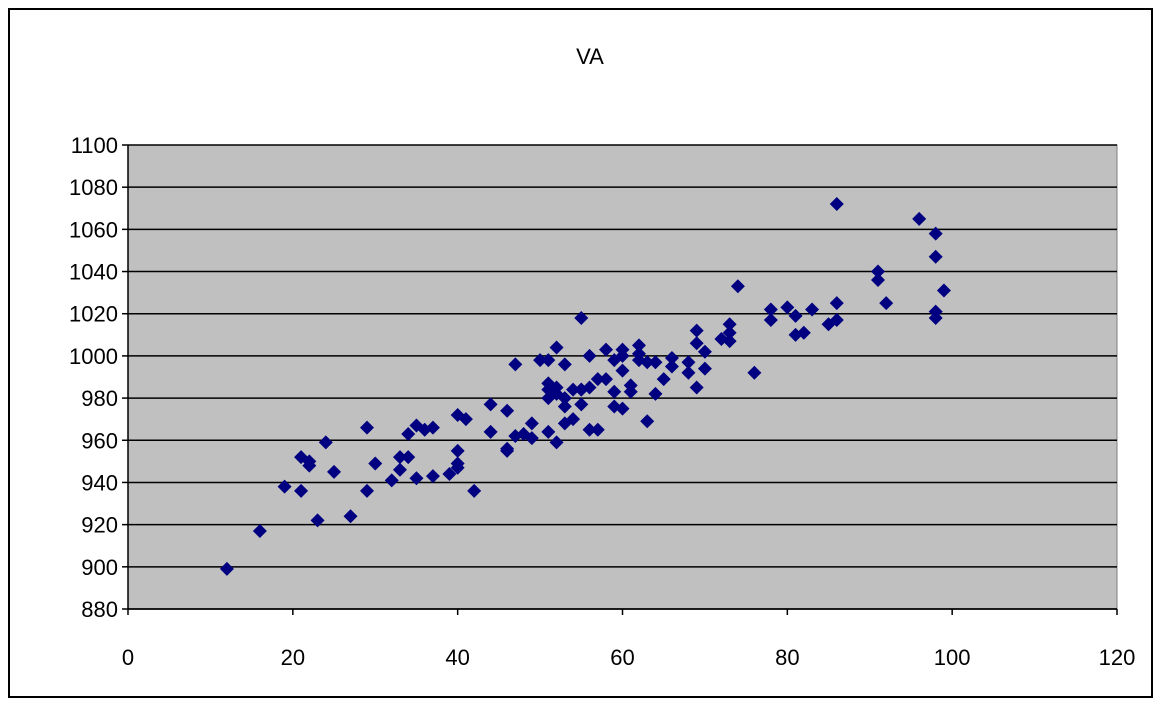  Describe the element at coordinates (952, 657) in the screenshot. I see `x-tick-label: 100` at that location.